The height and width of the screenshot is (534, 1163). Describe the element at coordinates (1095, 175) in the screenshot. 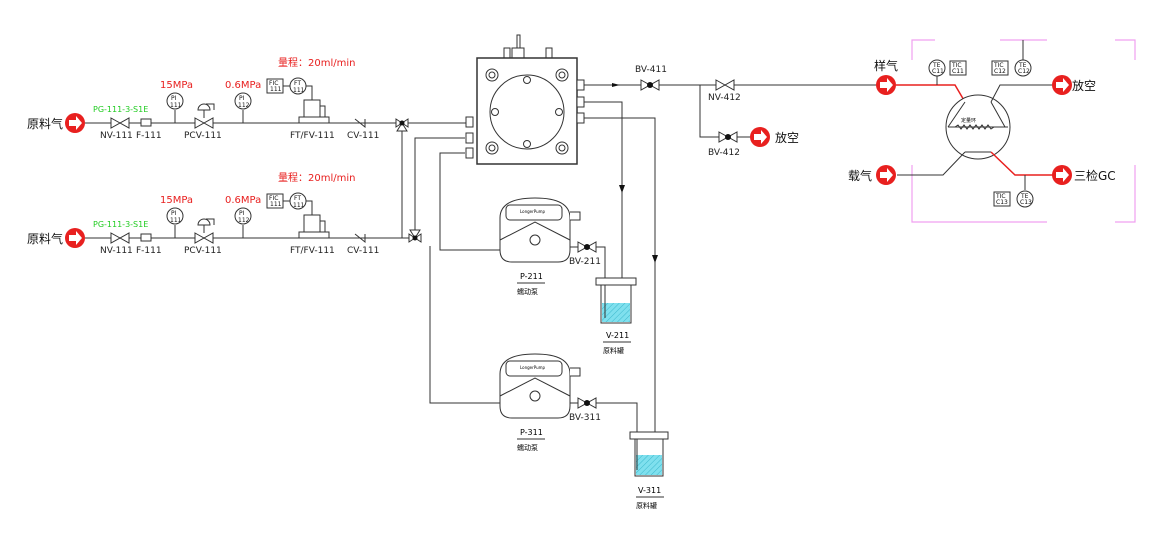

I see `to-gc-label: 三检GC` at that location.